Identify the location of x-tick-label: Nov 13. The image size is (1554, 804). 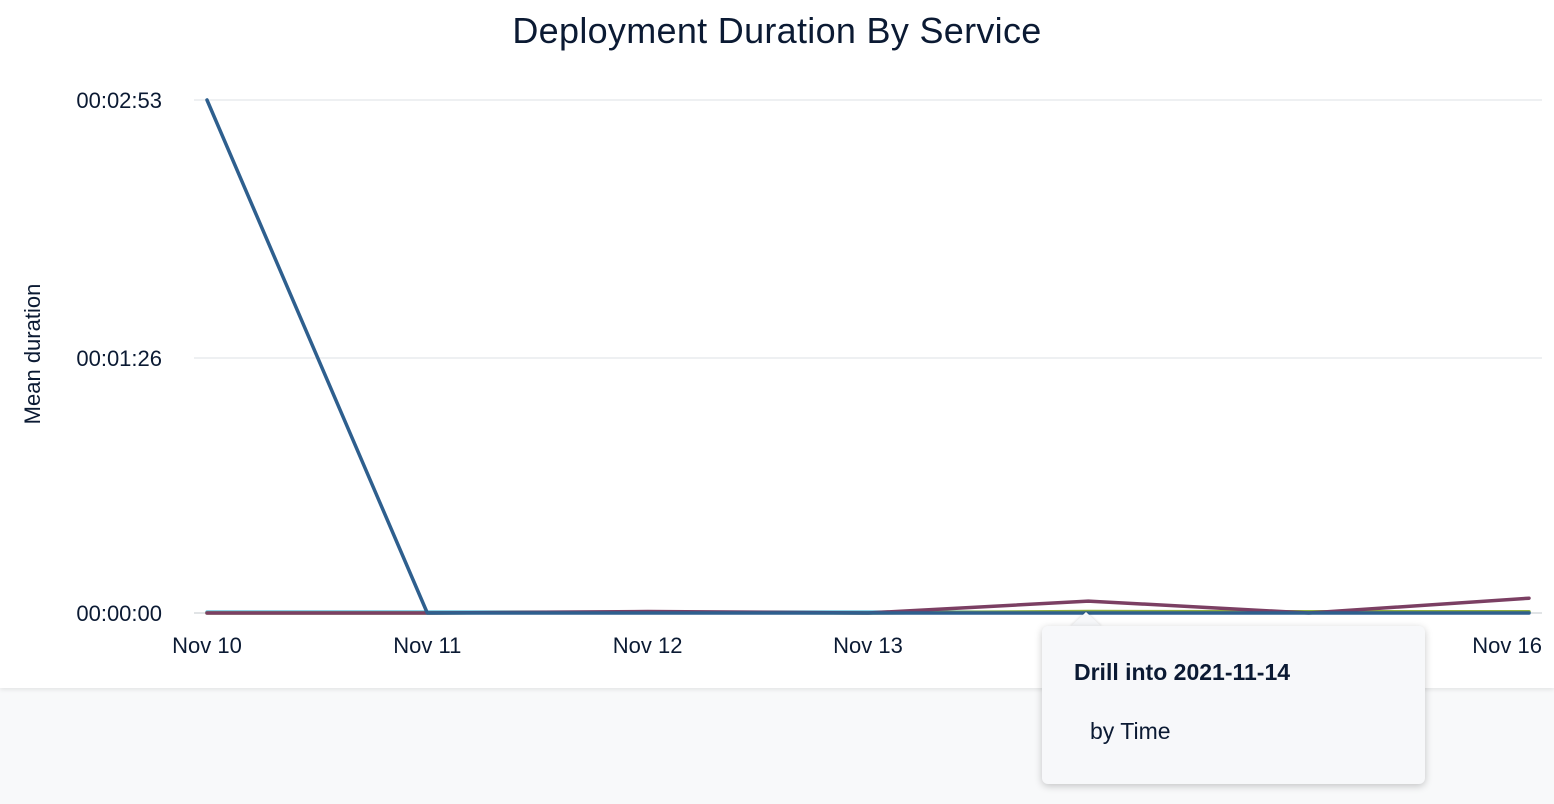
(868, 645).